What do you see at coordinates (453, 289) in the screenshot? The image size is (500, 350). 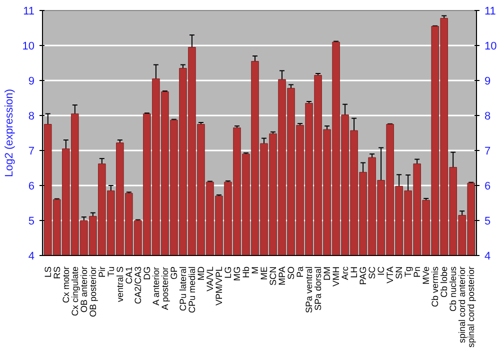 I see `x-tick-label: Cb nucleus` at bounding box center [453, 289].